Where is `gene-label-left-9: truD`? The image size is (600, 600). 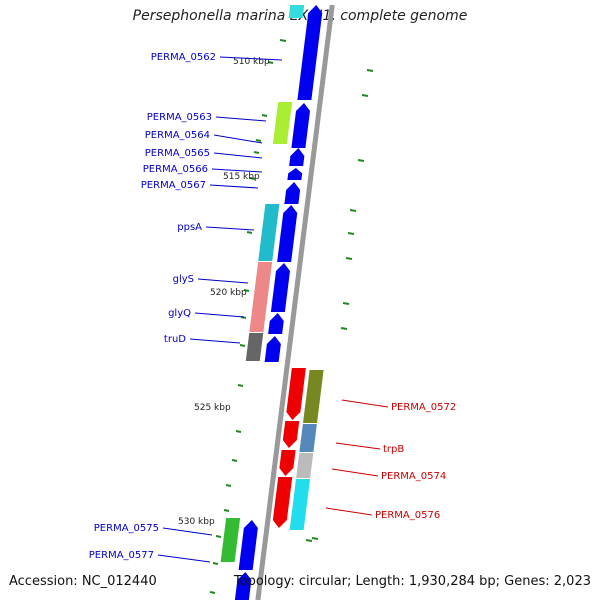 gene-label-left-9: truD is located at coordinates (175, 339).